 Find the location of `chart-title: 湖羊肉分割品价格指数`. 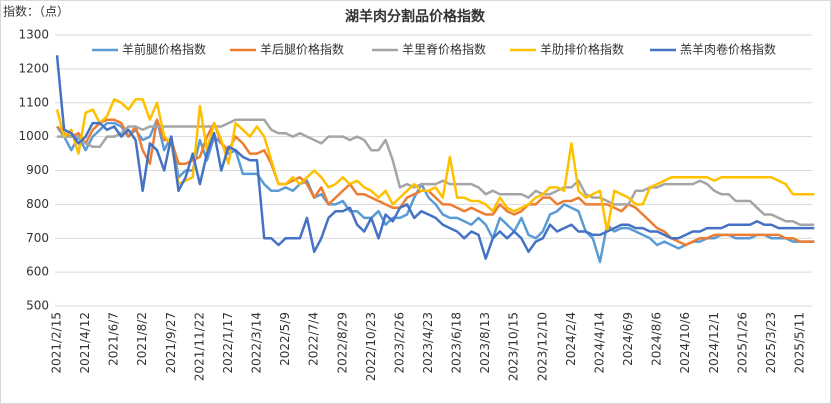

chart-title: 湖羊肉分割品价格指数 is located at coordinates (415, 16).